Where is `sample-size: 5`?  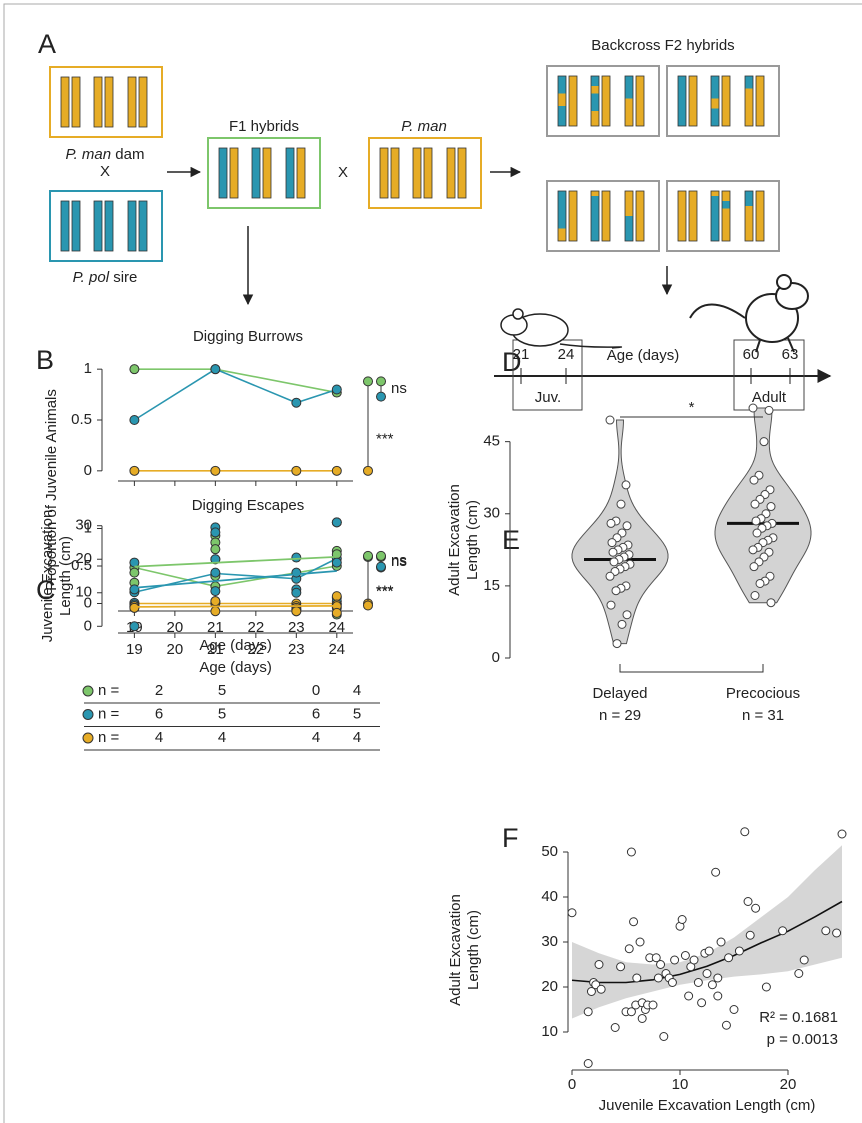 sample-size: 5 is located at coordinates (357, 713).